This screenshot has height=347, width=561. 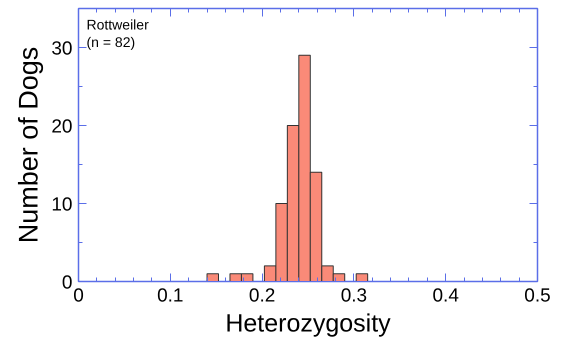 I want to click on y-axis-title: Number of Dogs, so click(x=28, y=145).